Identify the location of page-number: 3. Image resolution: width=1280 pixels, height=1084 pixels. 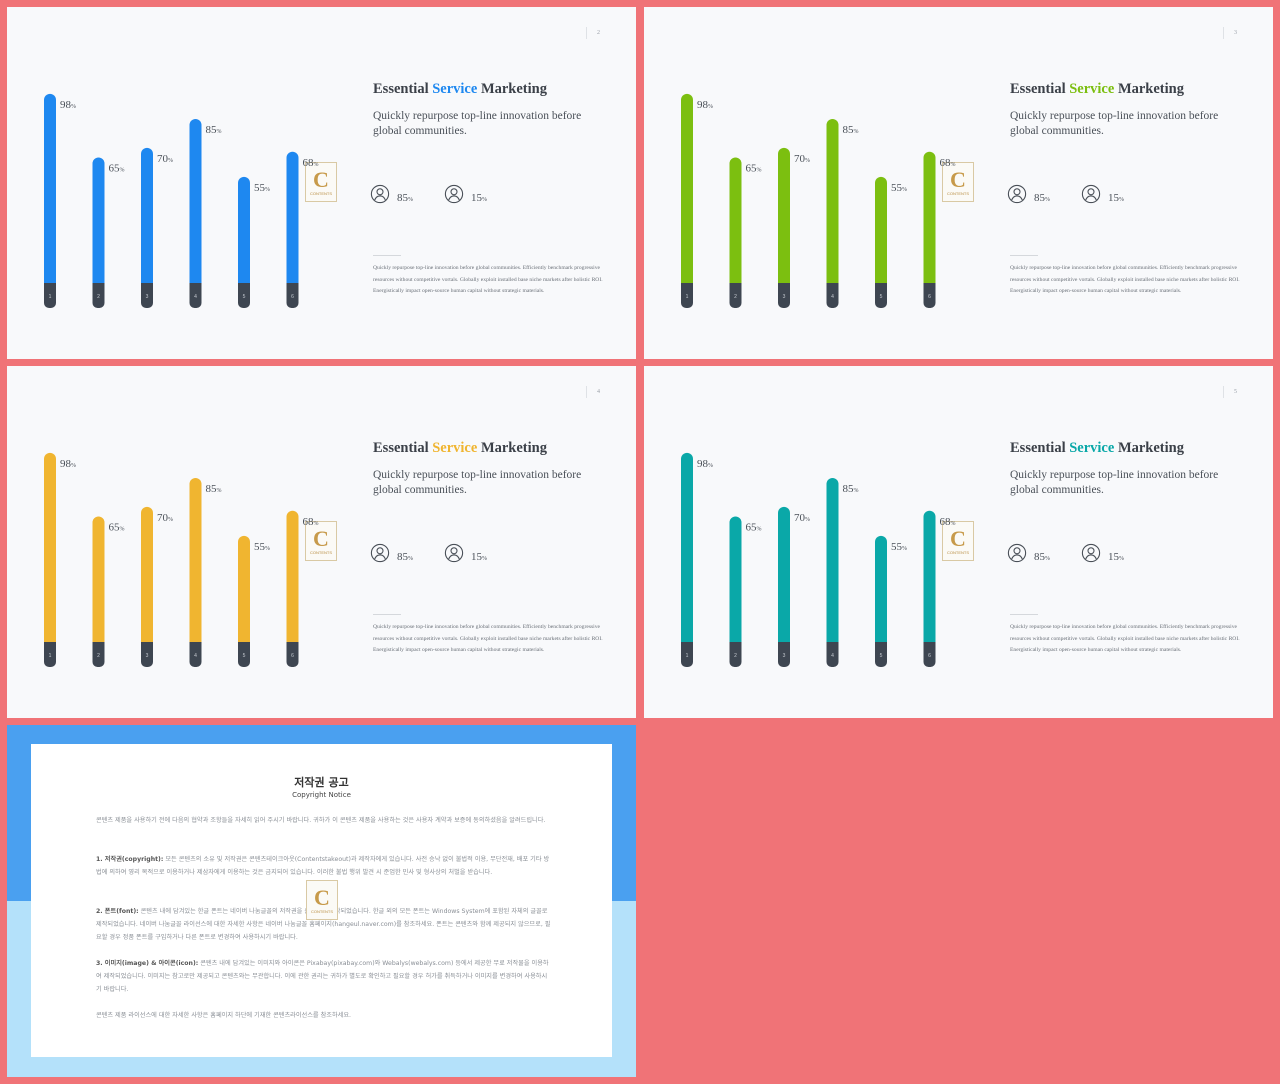
(1230, 33).